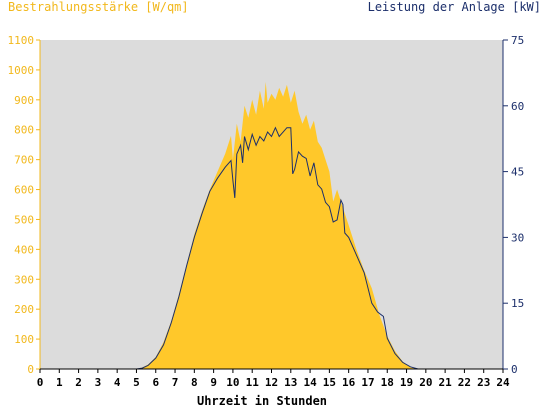 This screenshot has width=544, height=408. What do you see at coordinates (271, 382) in the screenshot?
I see `x-tick-label: 12` at bounding box center [271, 382].